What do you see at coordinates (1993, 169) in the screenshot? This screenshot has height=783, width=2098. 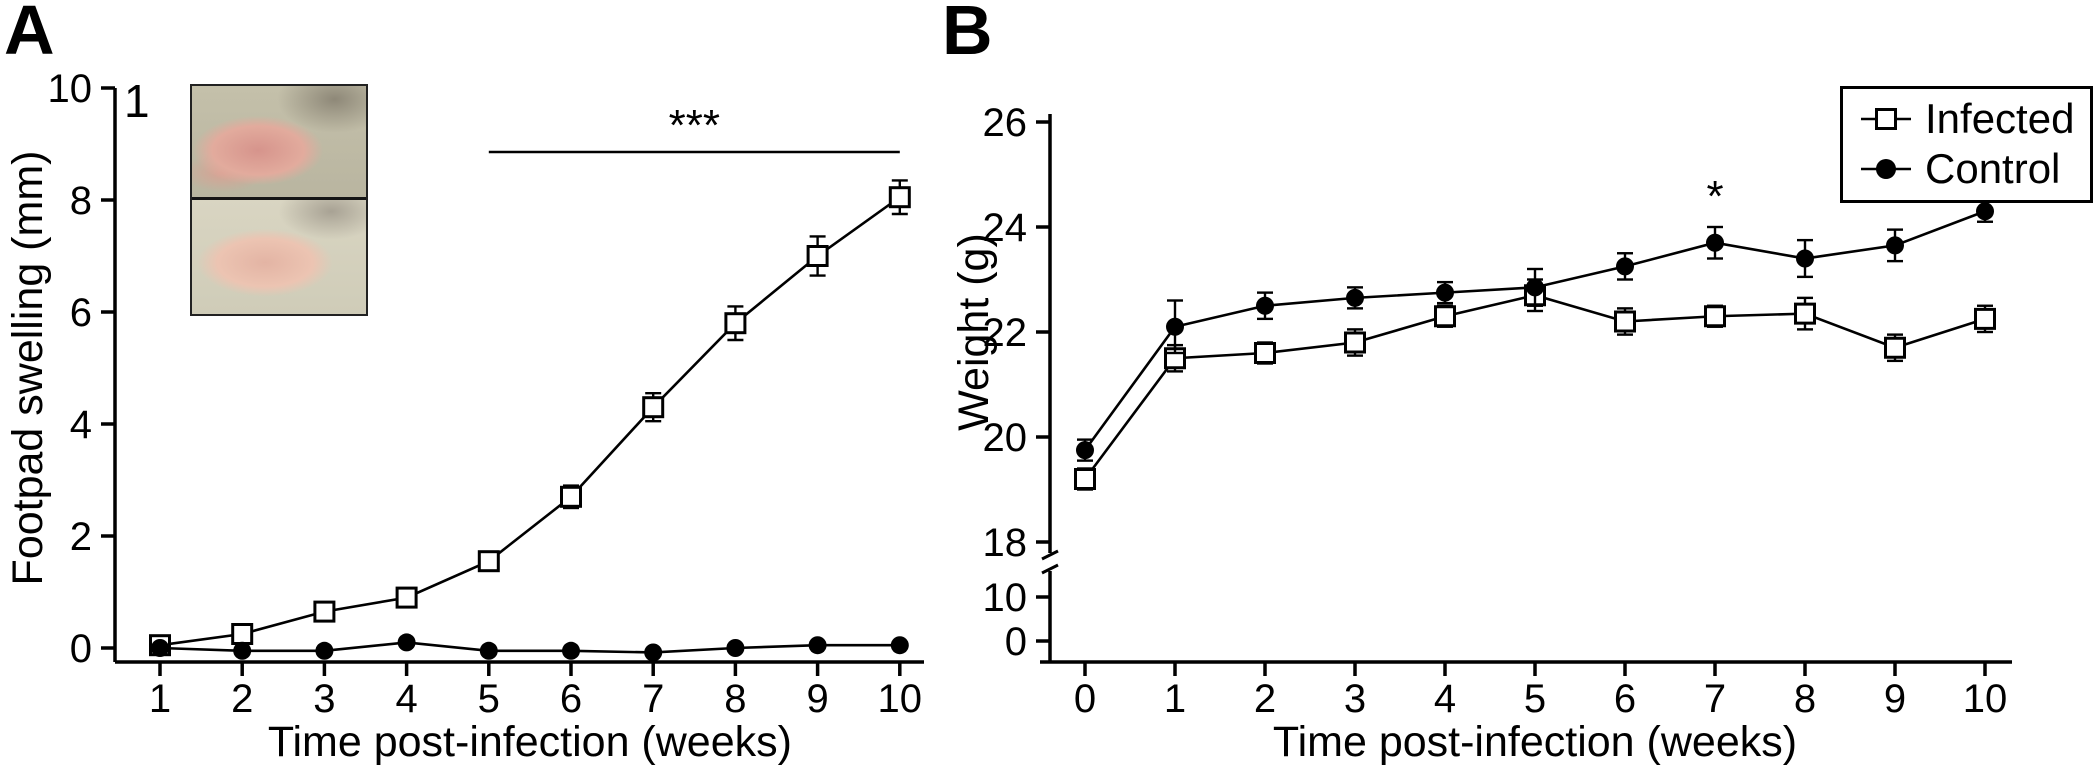 I see `legend-label-control: Control` at bounding box center [1993, 169].